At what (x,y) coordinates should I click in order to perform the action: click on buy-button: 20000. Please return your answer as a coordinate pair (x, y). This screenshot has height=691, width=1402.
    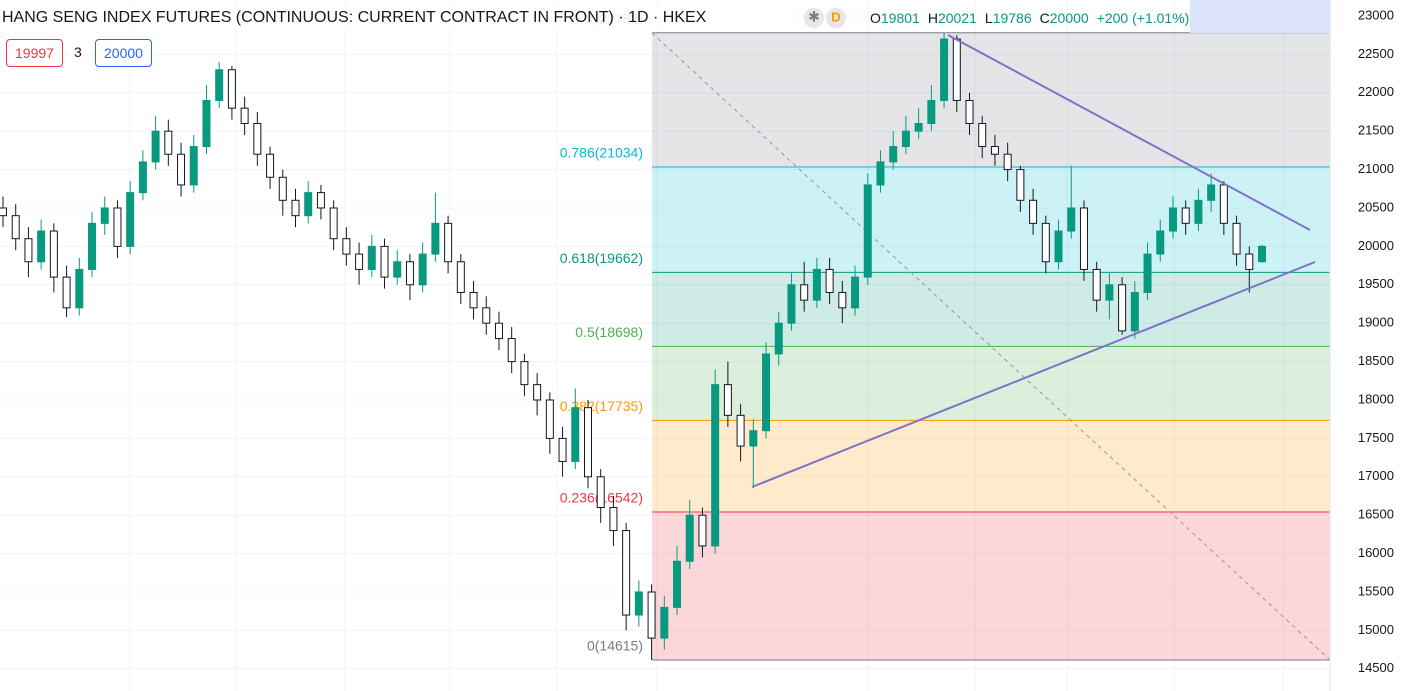
    Looking at the image, I should click on (123, 53).